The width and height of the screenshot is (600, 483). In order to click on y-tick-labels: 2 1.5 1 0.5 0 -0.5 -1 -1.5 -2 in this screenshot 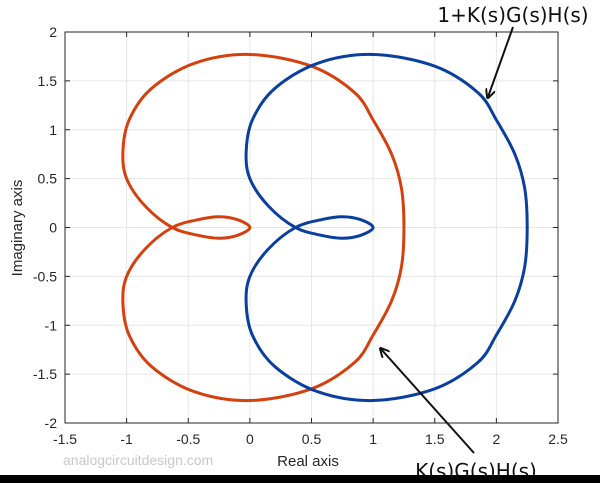, I will do `click(45, 227)`.